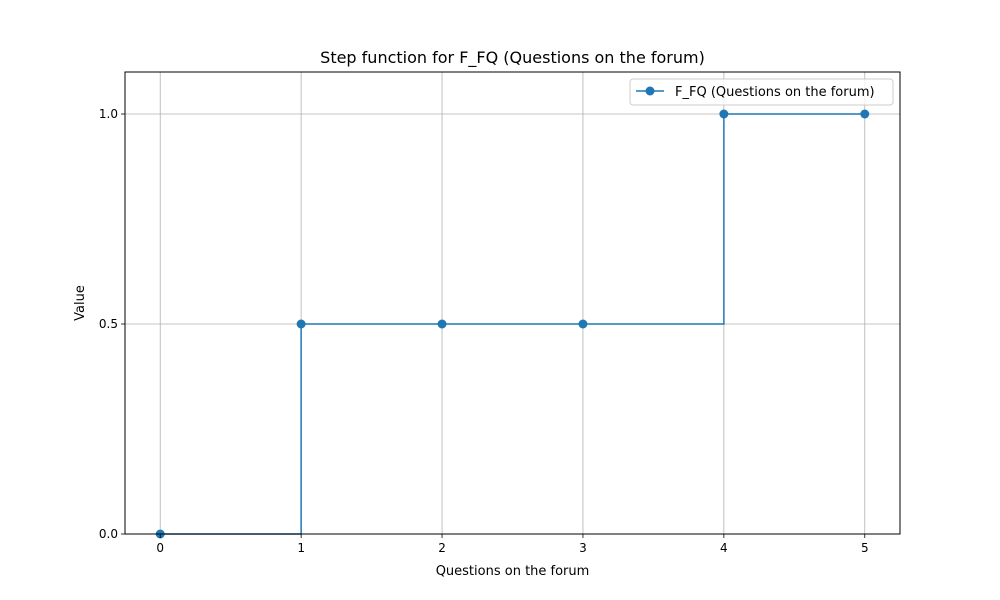  What do you see at coordinates (80, 303) in the screenshot?
I see `y-axis-label: Value` at bounding box center [80, 303].